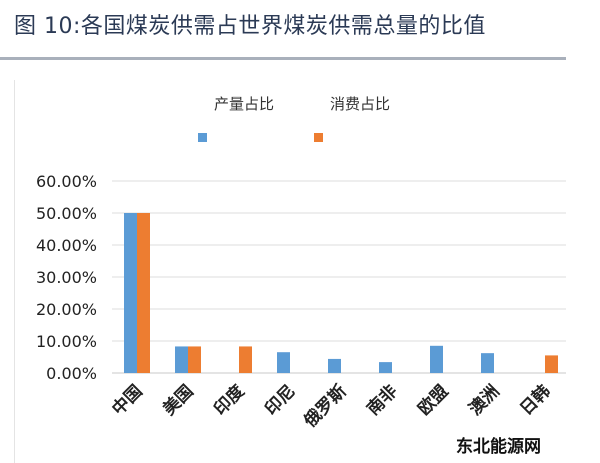 The height and width of the screenshot is (463, 600). What do you see at coordinates (66, 309) in the screenshot?
I see `y-tick-label: 20.00%` at bounding box center [66, 309].